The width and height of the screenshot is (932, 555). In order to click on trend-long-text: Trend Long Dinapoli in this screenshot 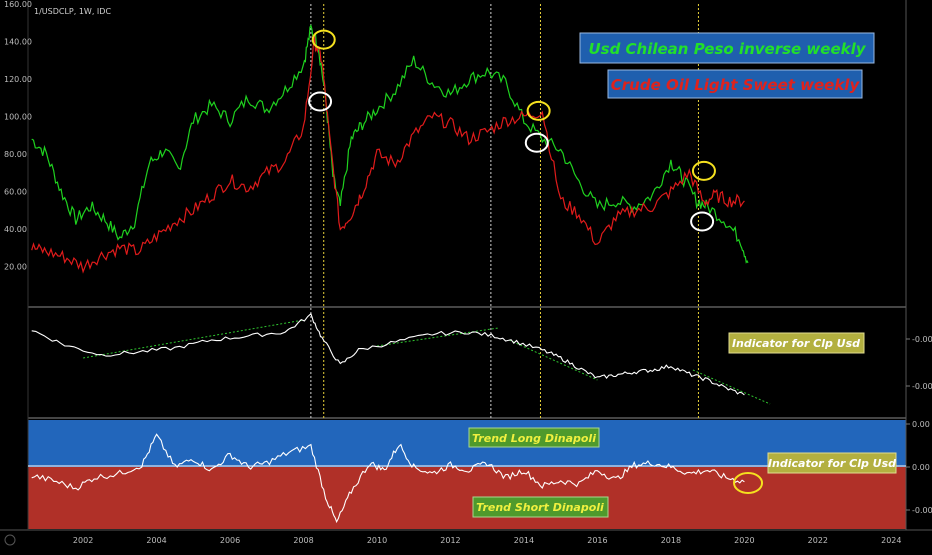, I will do `click(534, 438)`.